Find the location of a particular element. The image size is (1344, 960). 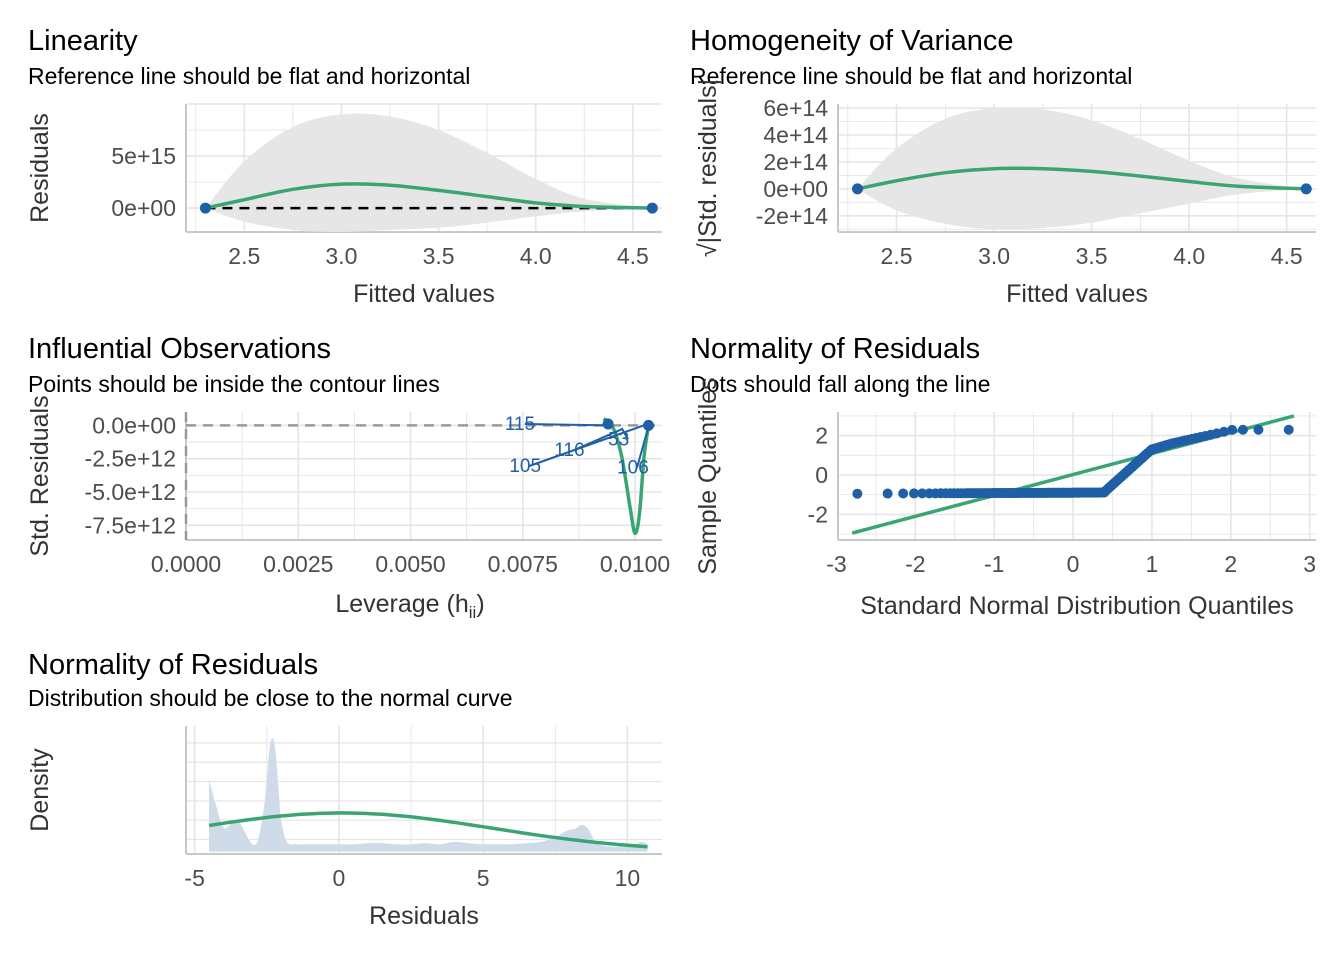

x-tick-label: 0.0050 is located at coordinates (410, 564).